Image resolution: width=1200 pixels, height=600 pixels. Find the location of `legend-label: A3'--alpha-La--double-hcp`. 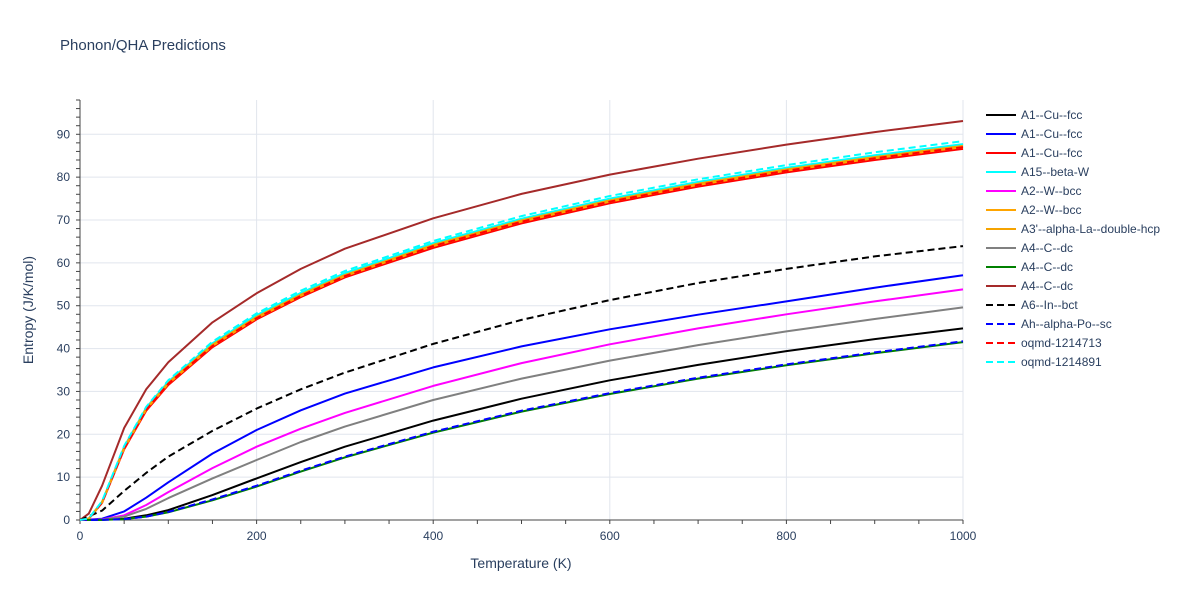

legend-label: A3'--alpha-La--double-hcp is located at coordinates (1090, 229).